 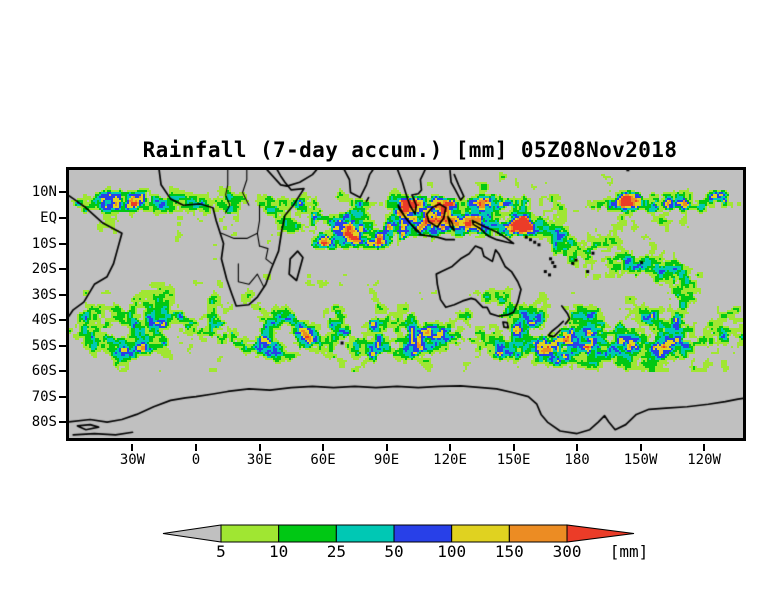 I want to click on lon-tick-label: 150W, so click(x=640, y=460).